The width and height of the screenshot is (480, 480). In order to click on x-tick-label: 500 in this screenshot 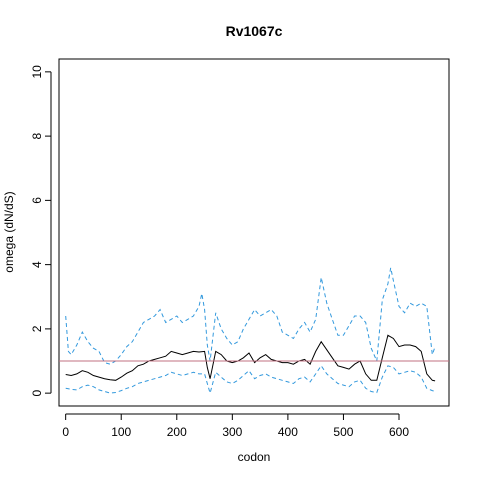, I will do `click(343, 432)`.